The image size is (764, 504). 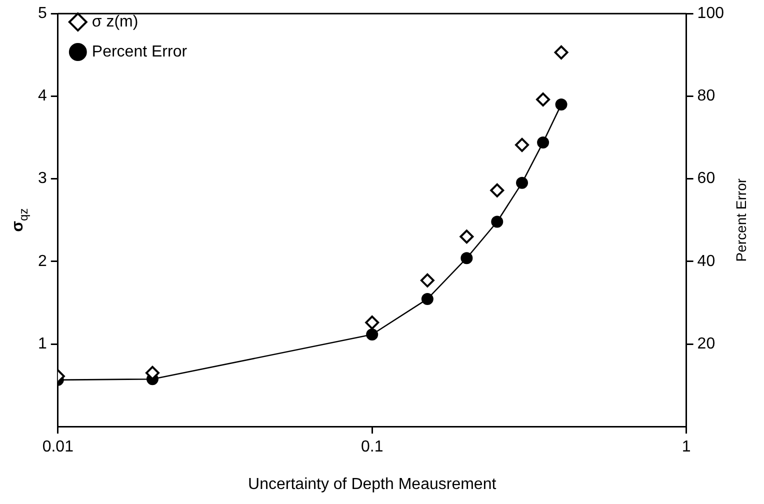 What do you see at coordinates (372, 447) in the screenshot?
I see `x-tick-label: 0.1` at bounding box center [372, 447].